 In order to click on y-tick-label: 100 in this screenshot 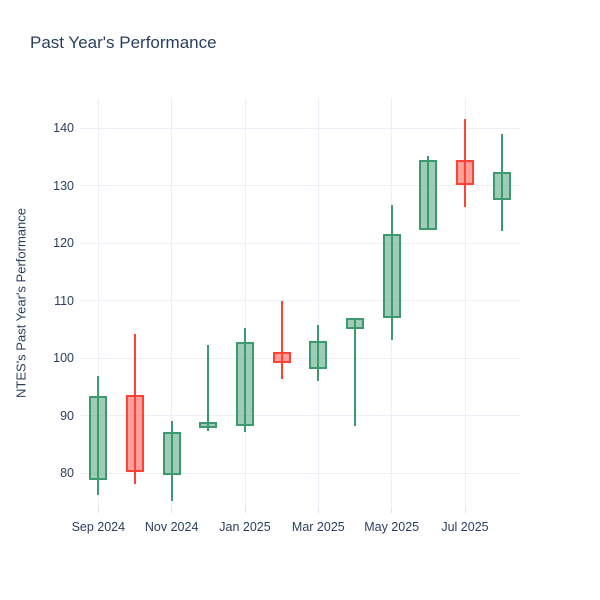, I will do `click(63, 358)`.